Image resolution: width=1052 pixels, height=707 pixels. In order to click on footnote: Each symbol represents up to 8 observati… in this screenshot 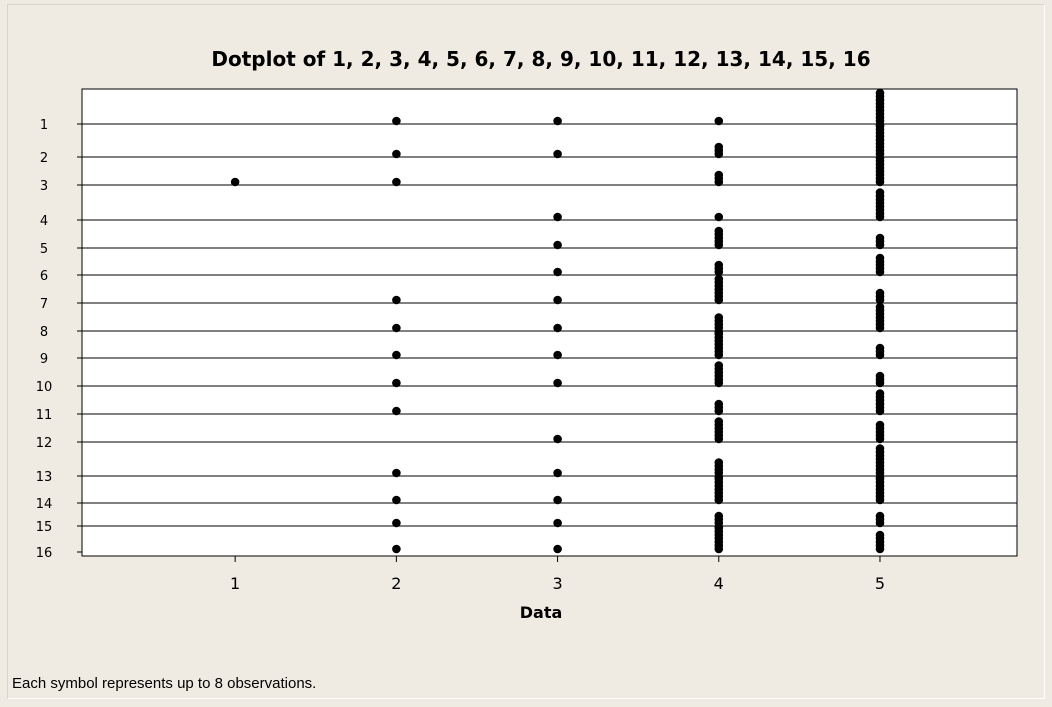, I will do `click(164, 683)`.